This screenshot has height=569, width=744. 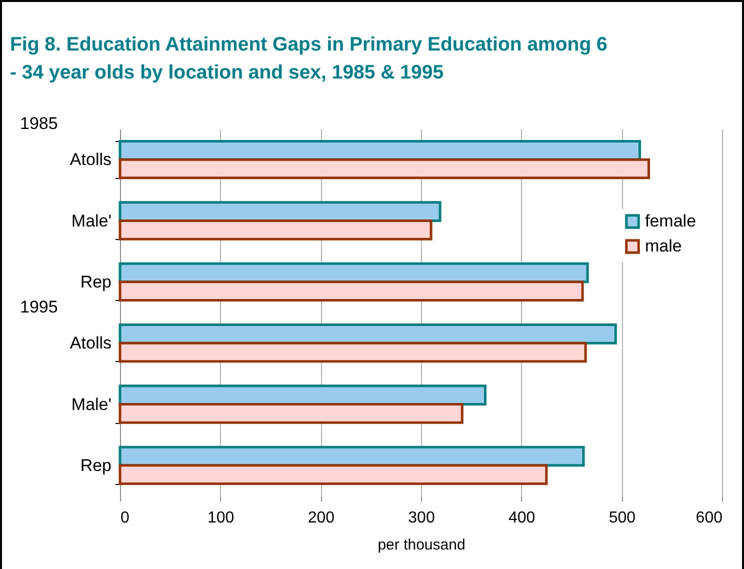 What do you see at coordinates (309, 59) in the screenshot?
I see `chart-title: Fig 8. Education Attainment Gaps in Primary Education among 6 - 34 year olds by location and sex, 1985 & 1995` at bounding box center [309, 59].